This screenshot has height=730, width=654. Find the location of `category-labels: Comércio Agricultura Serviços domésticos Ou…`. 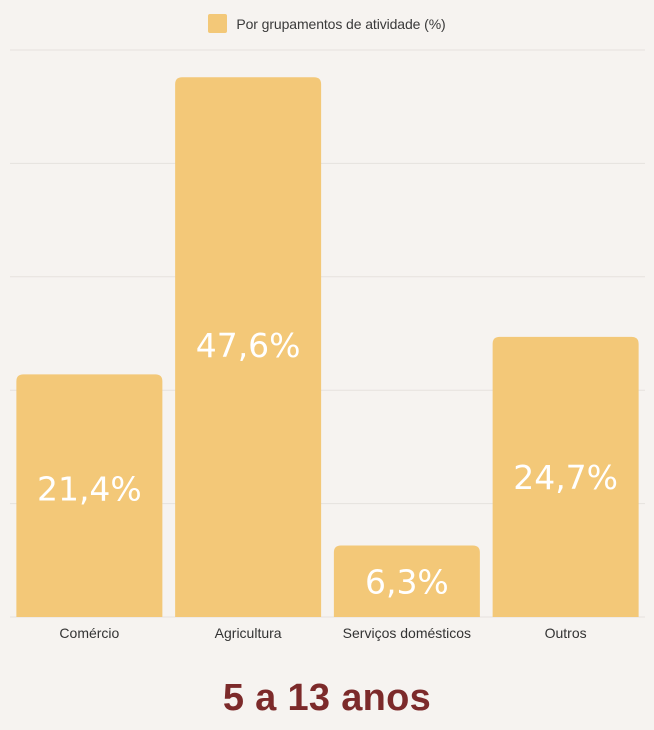

category-labels: Comércio Agricultura Serviços domésticos Ou… is located at coordinates (322, 633).